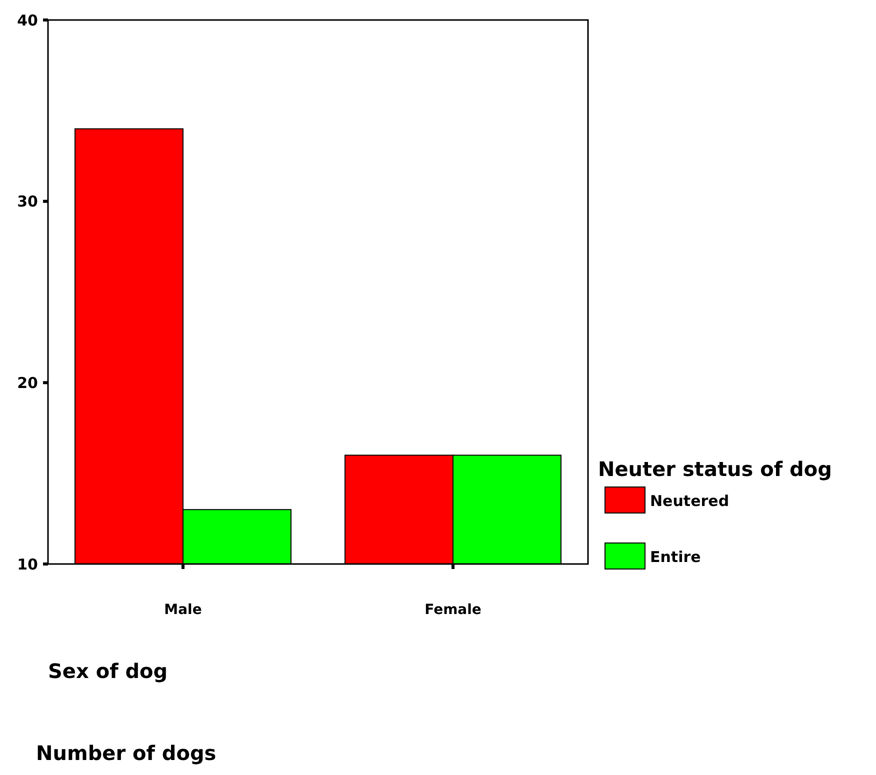  I want to click on legend-title: Neuter status of dog, so click(715, 469).